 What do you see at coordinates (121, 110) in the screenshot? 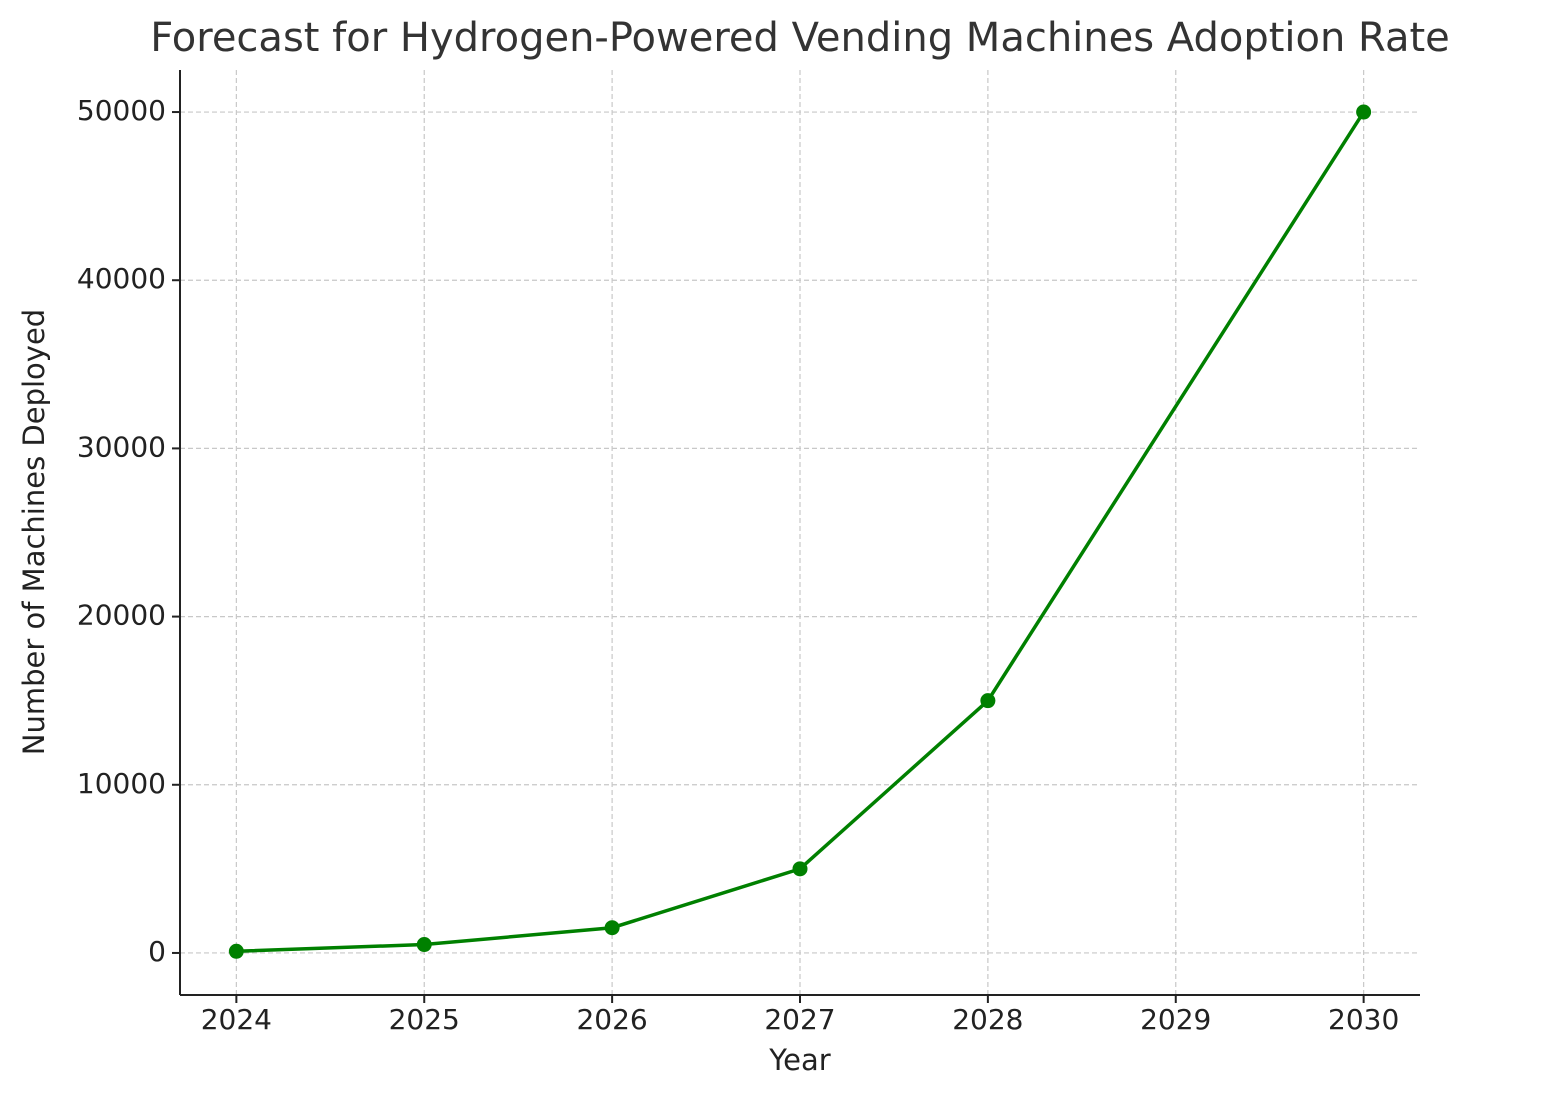
I see `y-tick-label: 50000` at bounding box center [121, 110].